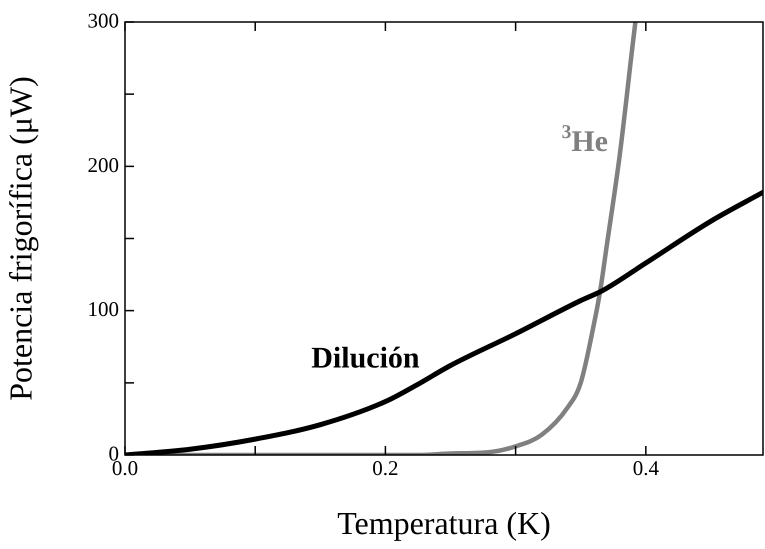  I want to click on x-tick-label: 0.4, so click(646, 468).